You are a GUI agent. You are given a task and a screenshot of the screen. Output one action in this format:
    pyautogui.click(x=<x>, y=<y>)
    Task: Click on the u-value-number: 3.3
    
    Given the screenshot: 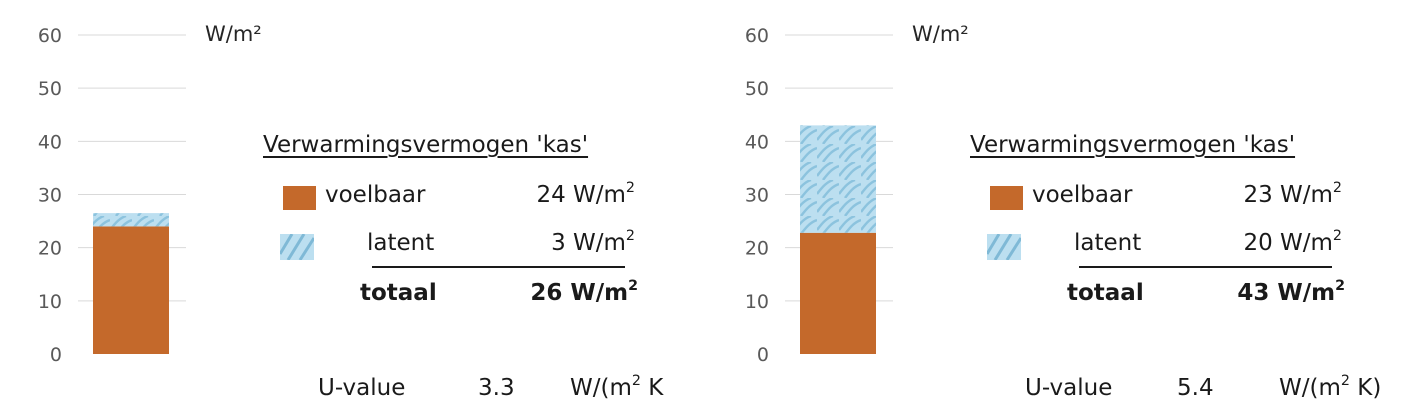 What is the action you would take?
    pyautogui.click(x=496, y=388)
    